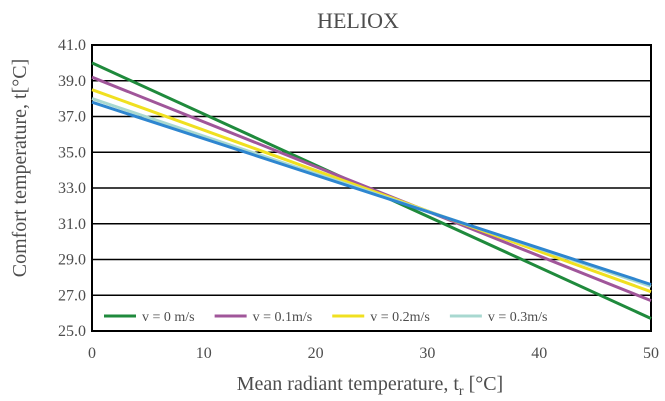  Describe the element at coordinates (539, 353) in the screenshot. I see `x-tick-label: 40` at that location.